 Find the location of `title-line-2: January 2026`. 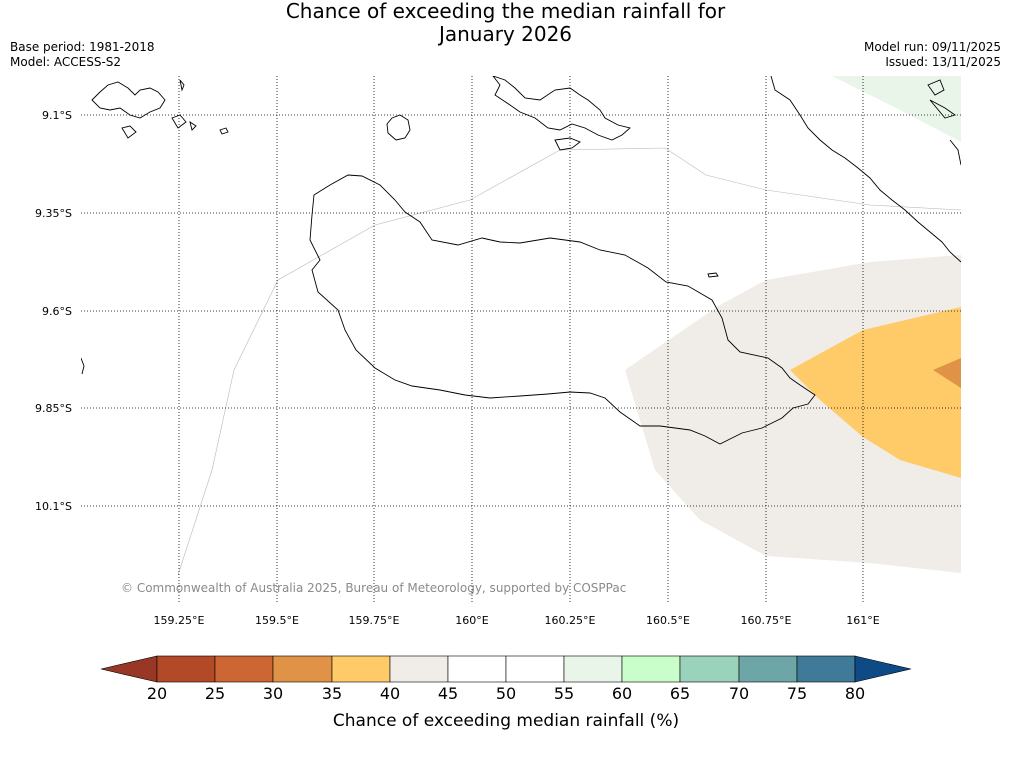

title-line-2: January 2026 is located at coordinates (505, 34).